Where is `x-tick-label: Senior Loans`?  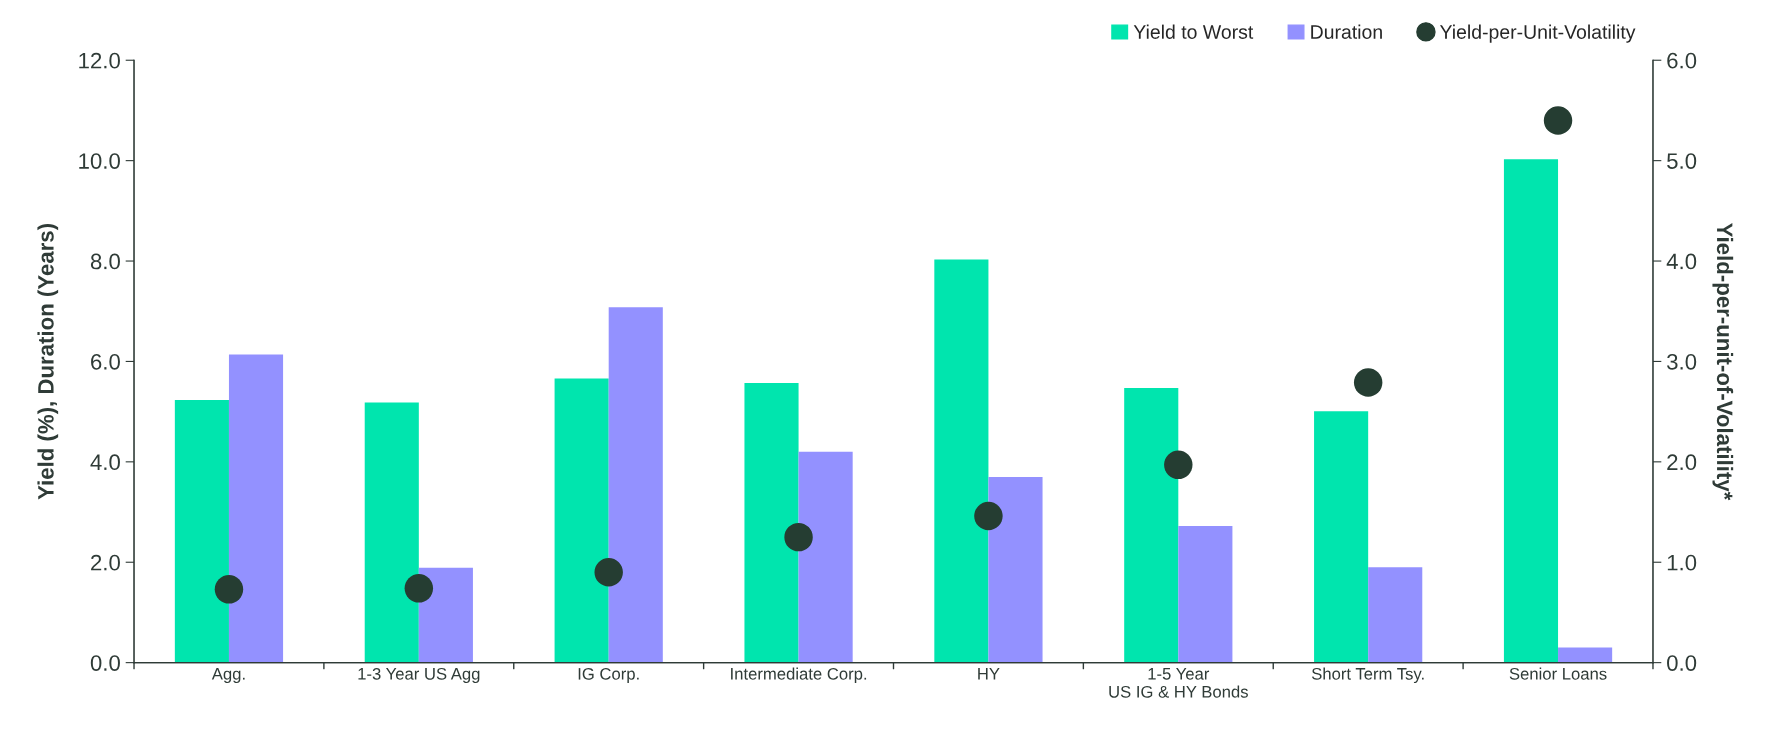 x-tick-label: Senior Loans is located at coordinates (1558, 673).